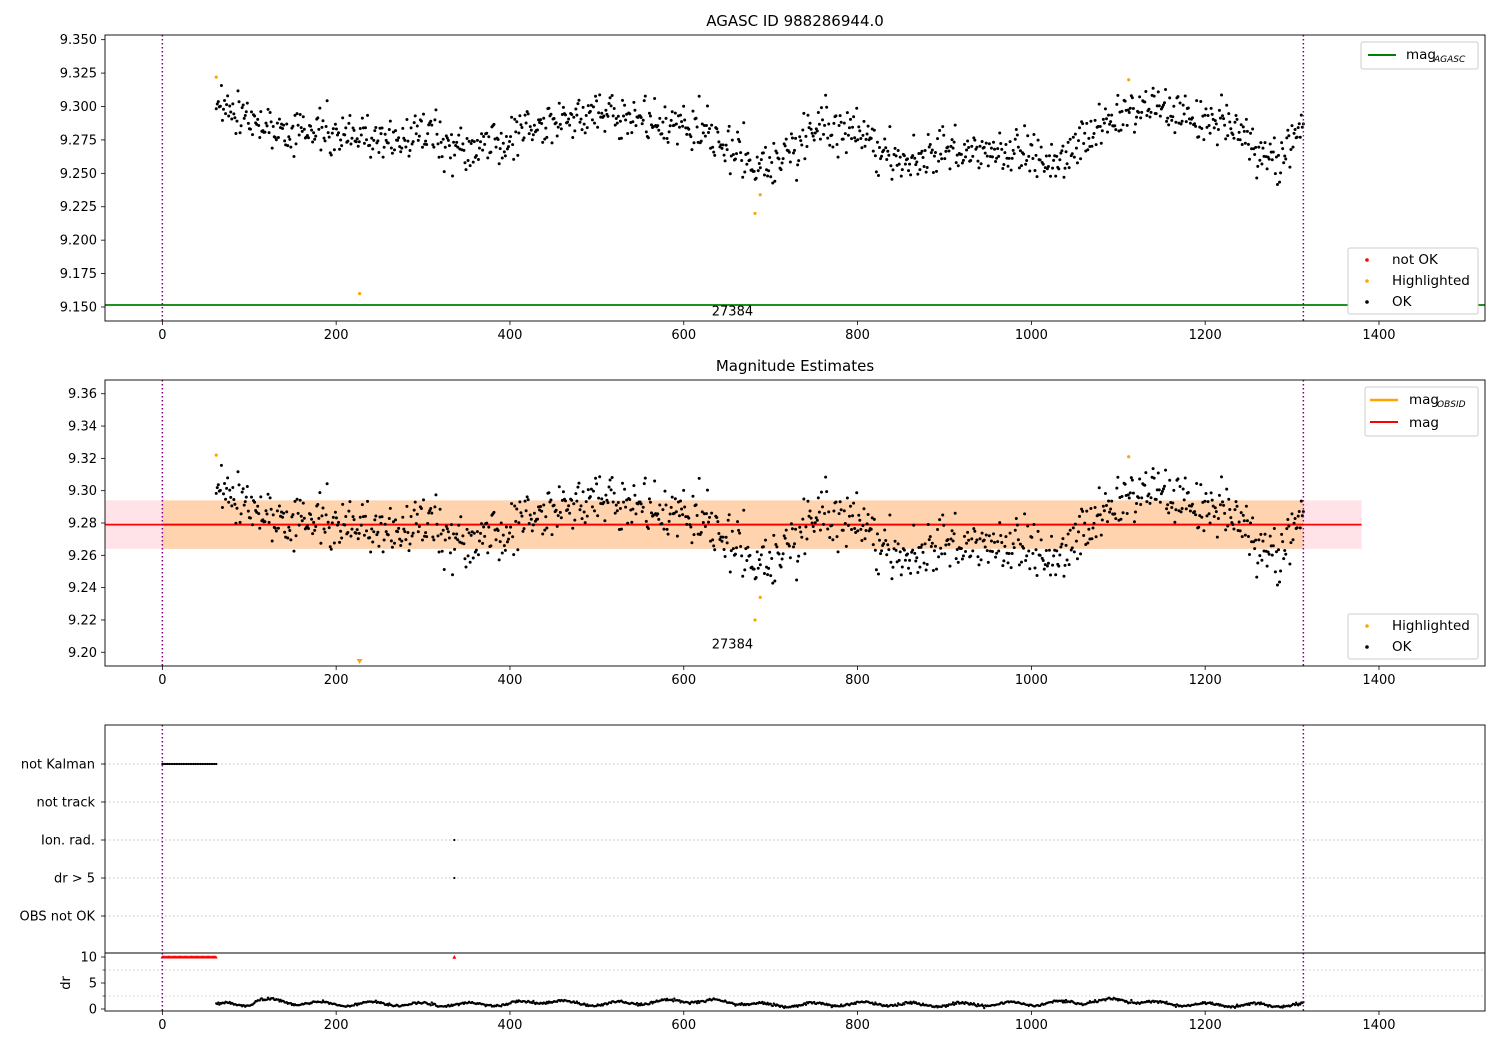 Image resolution: width=1500 pixels, height=1050 pixels. Describe the element at coordinates (795, 366) in the screenshot. I see `estimates-title: Magnitude Estimates` at that location.